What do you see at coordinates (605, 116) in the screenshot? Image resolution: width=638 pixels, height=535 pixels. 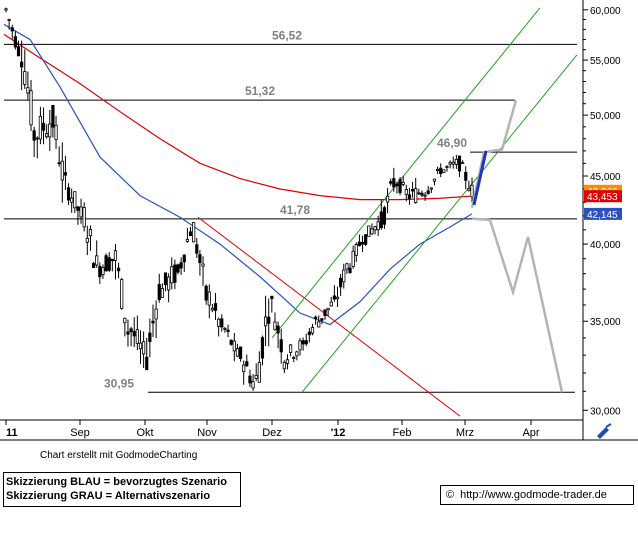 I see `y-tick-label: 50,000` at bounding box center [605, 116].